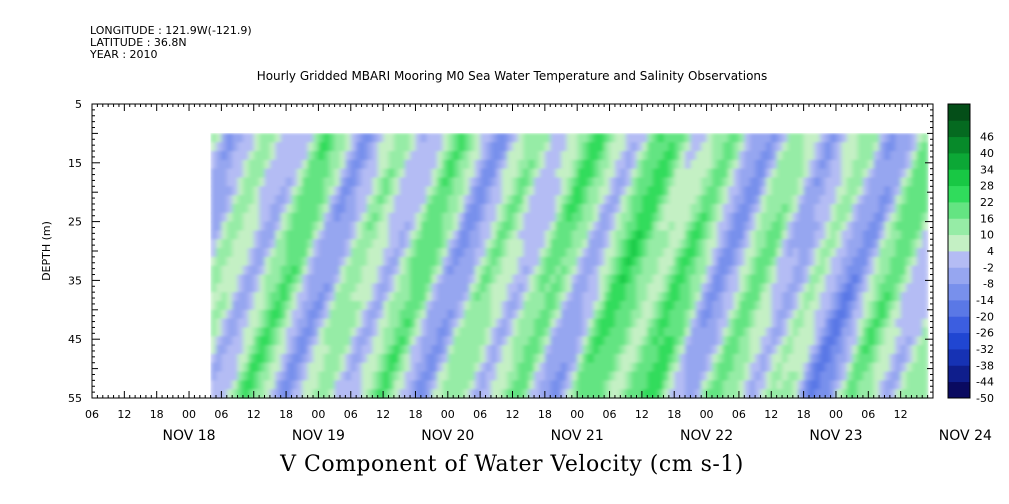  I want to click on chart-xlabel: V Component of Water Velocity (cm s-1), so click(512, 464).